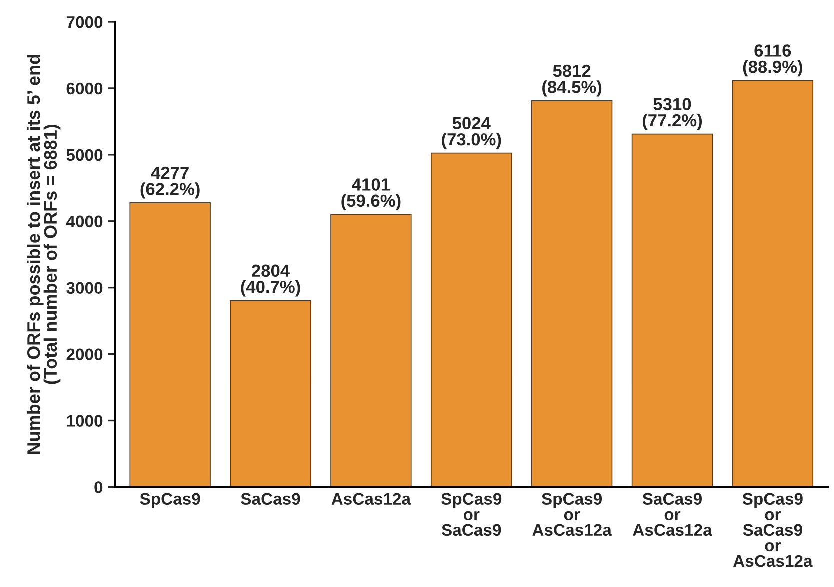  Describe the element at coordinates (84, 354) in the screenshot. I see `y-tick-label: 2000` at that location.